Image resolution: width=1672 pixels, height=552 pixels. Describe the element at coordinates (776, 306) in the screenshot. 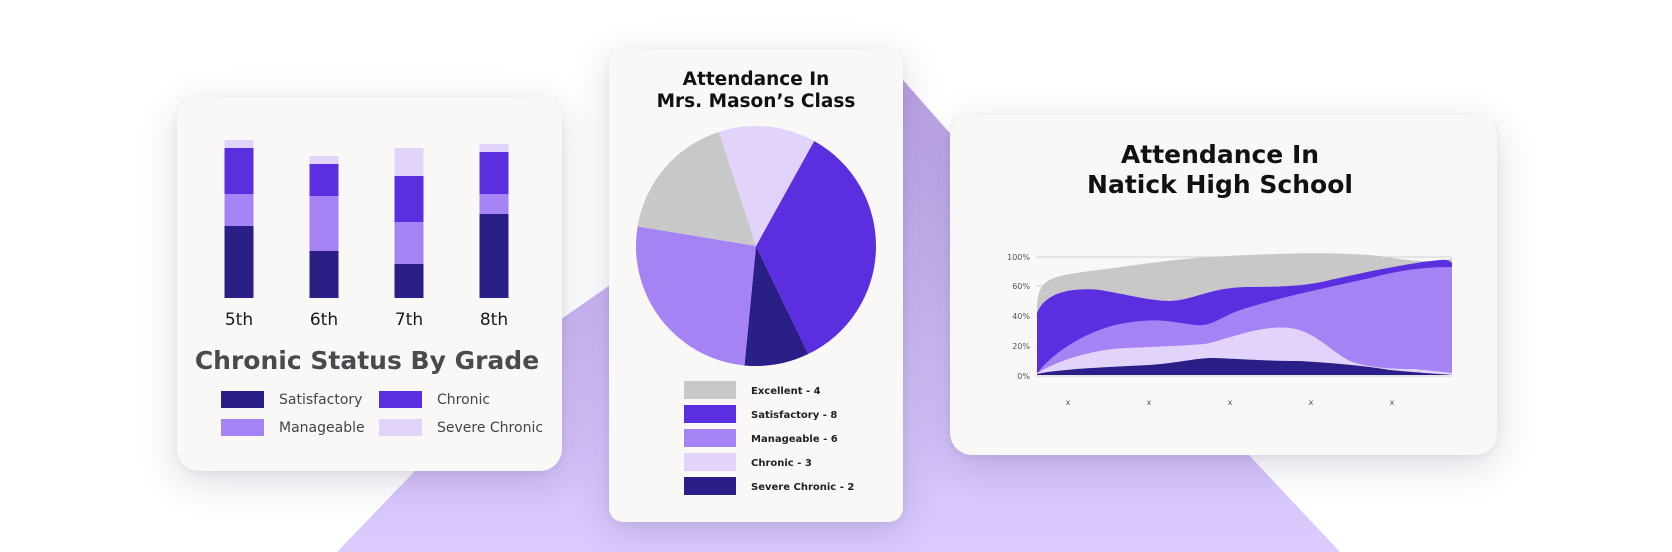

I see `pie-slice-severe-chronic` at that location.